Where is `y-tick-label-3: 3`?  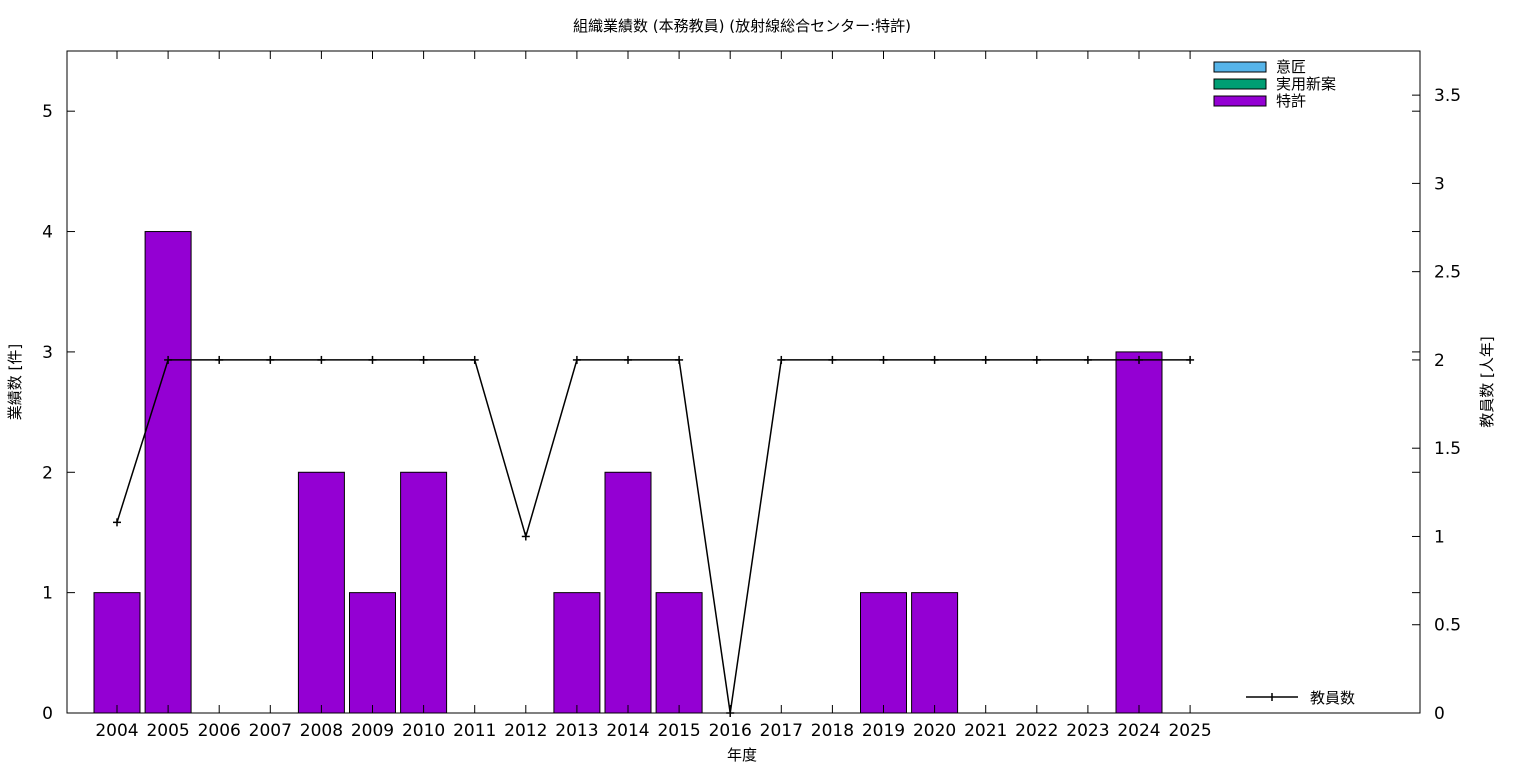
y-tick-label-3: 3 is located at coordinates (47, 353).